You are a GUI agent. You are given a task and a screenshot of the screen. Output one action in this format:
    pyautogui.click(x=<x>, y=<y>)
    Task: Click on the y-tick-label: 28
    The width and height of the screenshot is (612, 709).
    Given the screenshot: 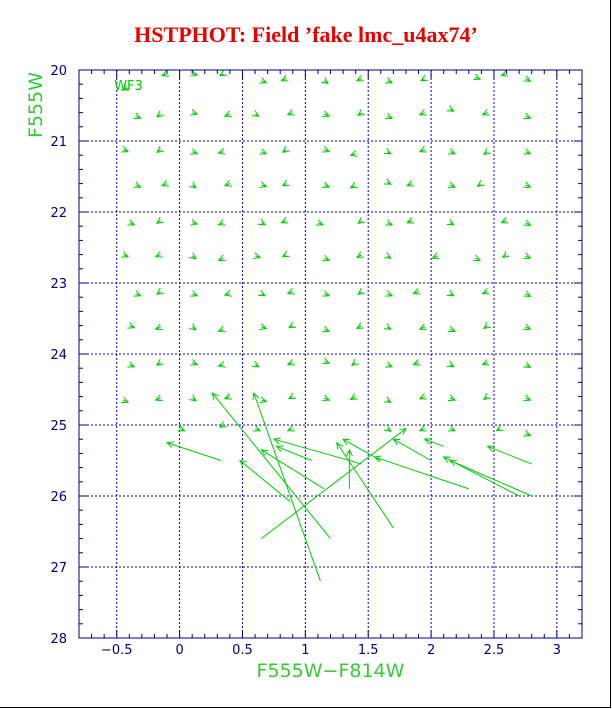 What is the action you would take?
    pyautogui.click(x=58, y=639)
    